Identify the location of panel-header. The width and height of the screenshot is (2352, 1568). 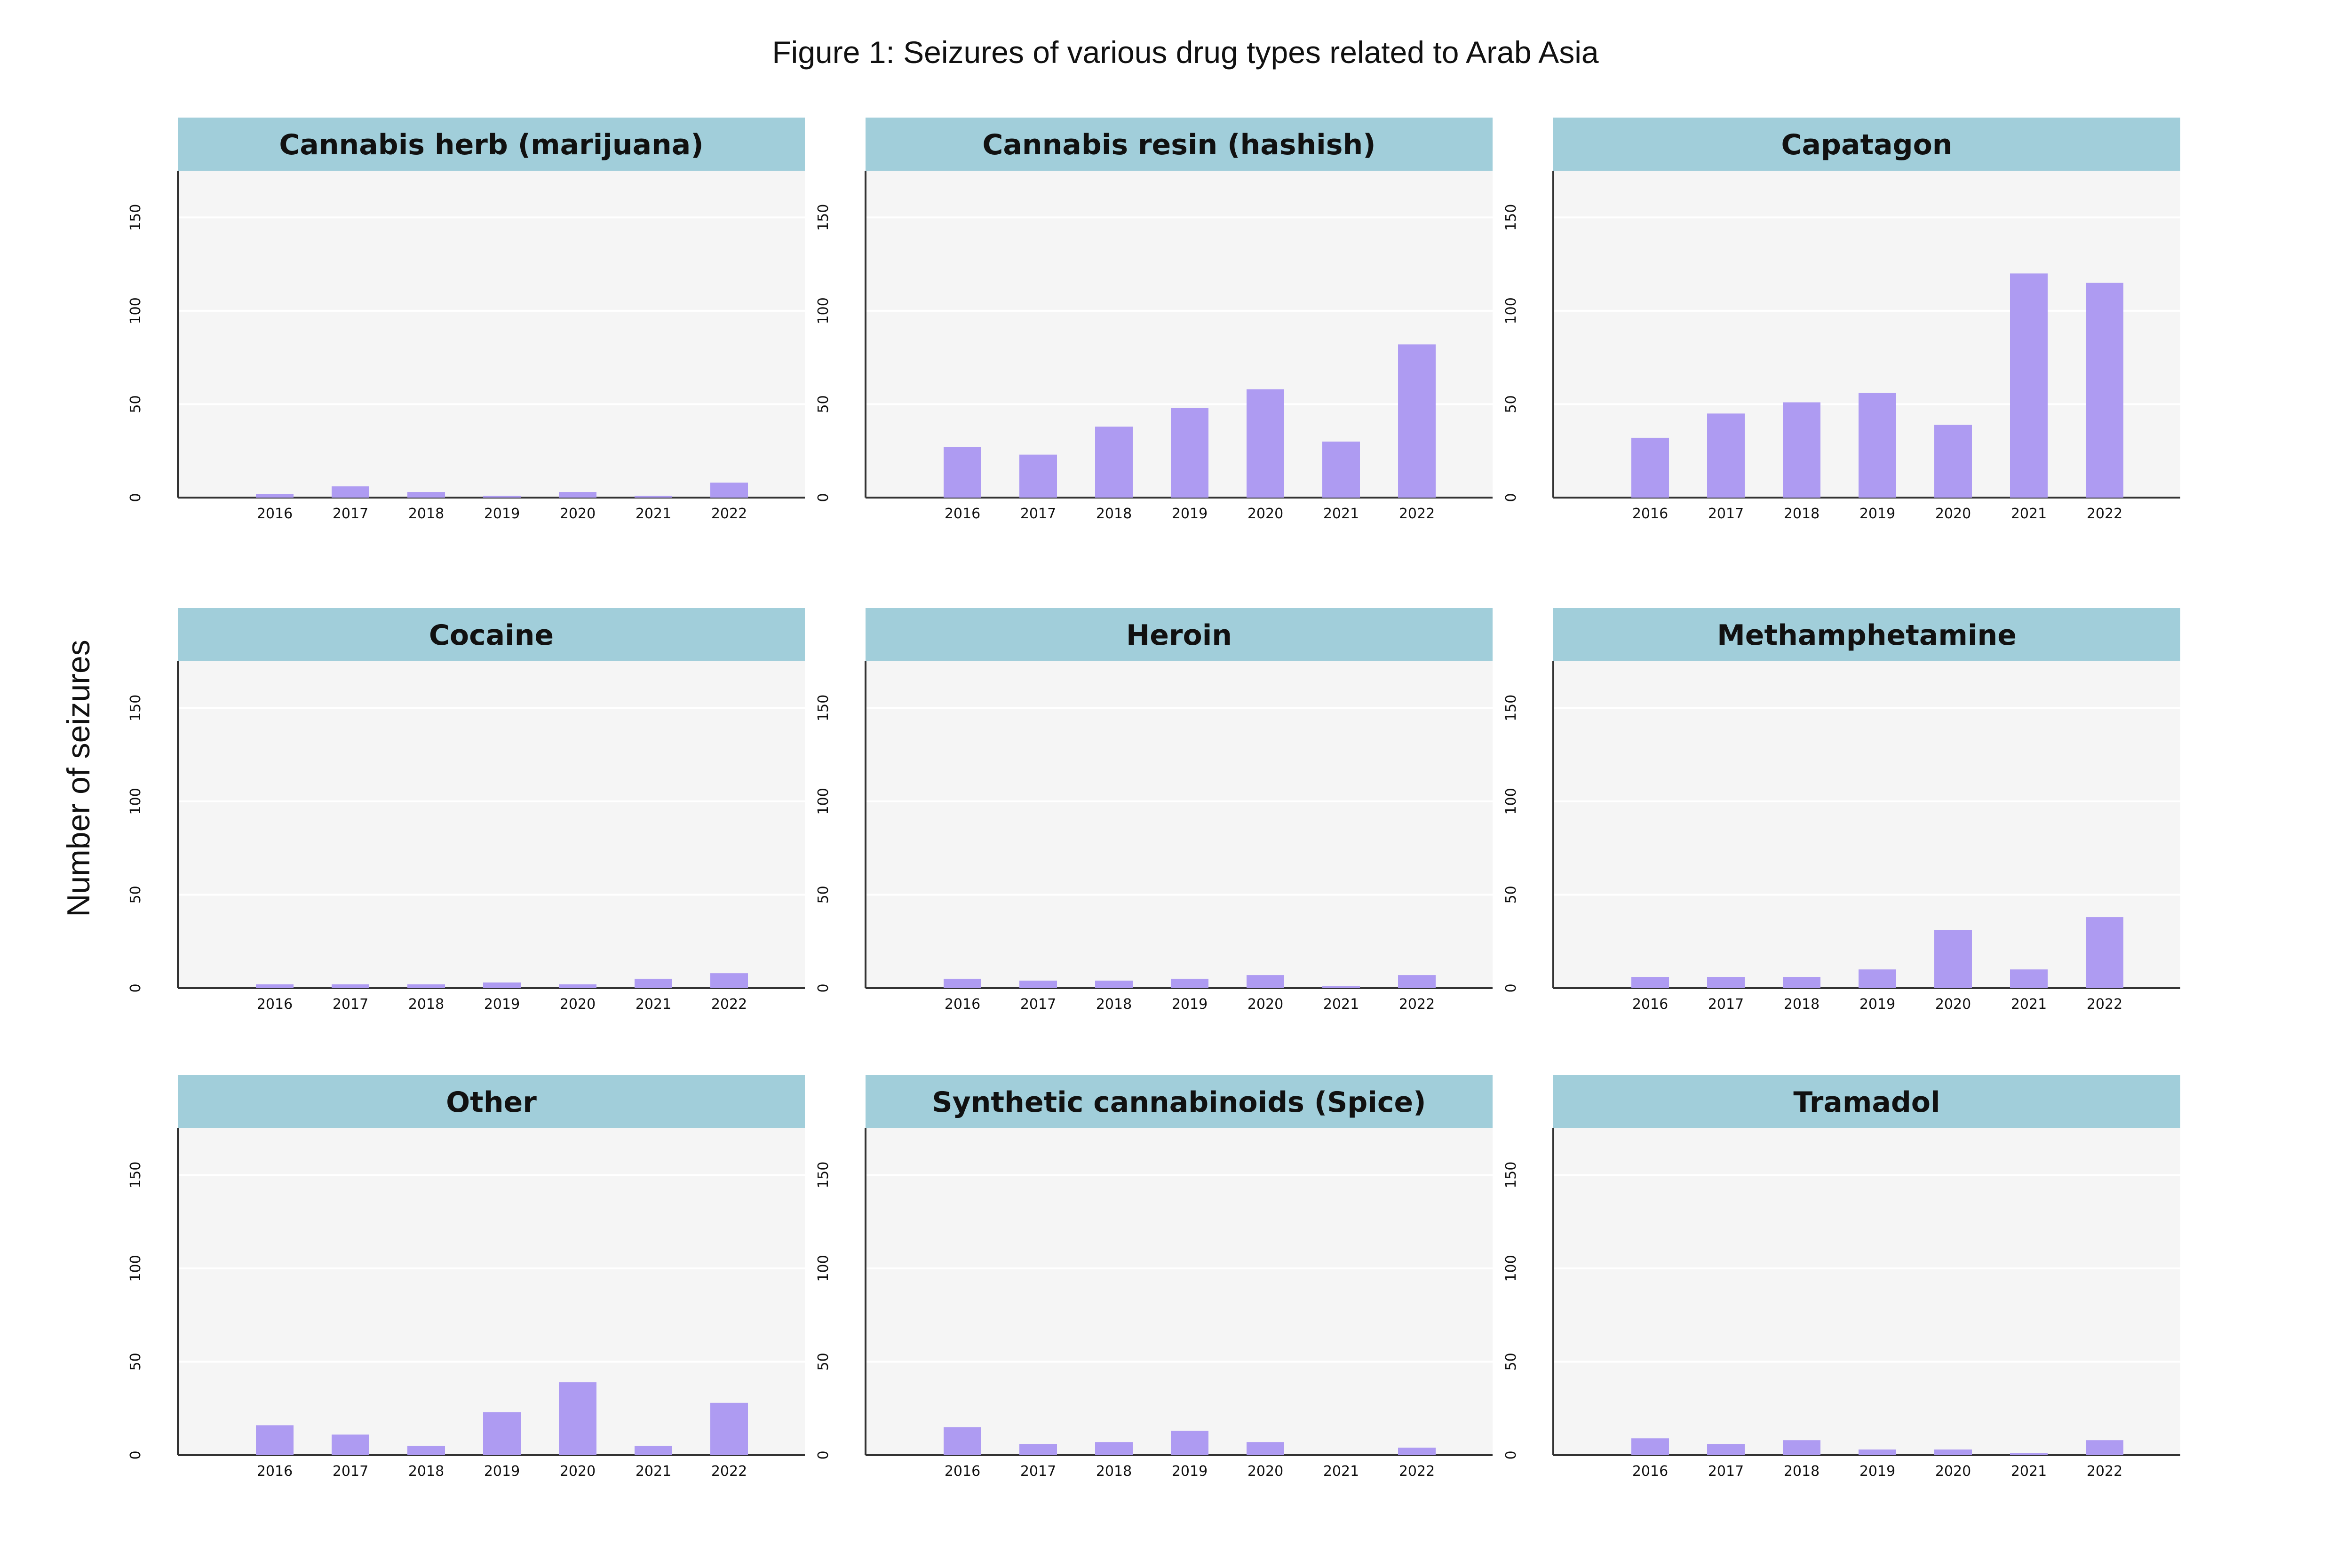
(1179, 634).